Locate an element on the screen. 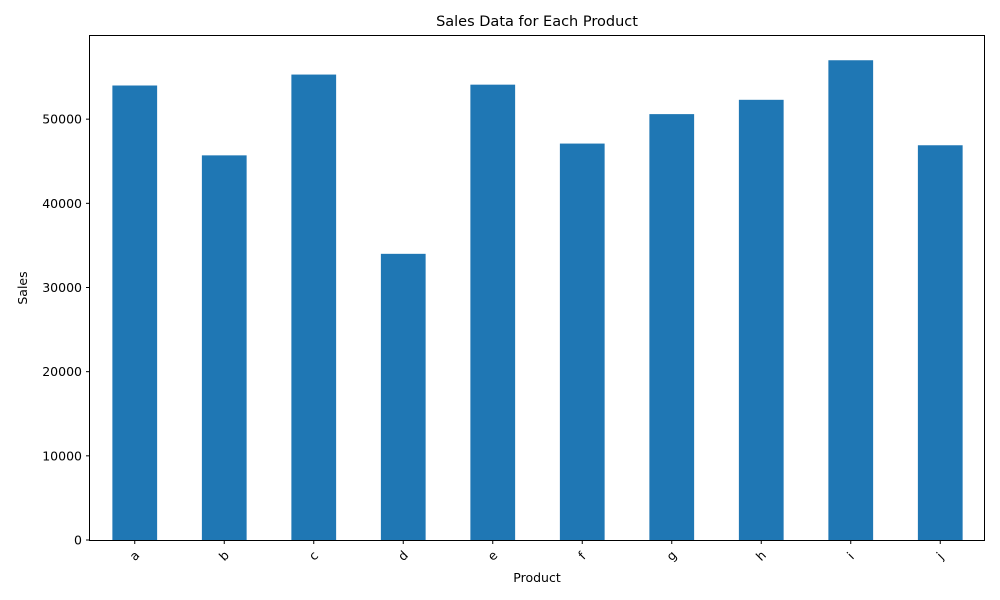  bar-a is located at coordinates (135, 312).